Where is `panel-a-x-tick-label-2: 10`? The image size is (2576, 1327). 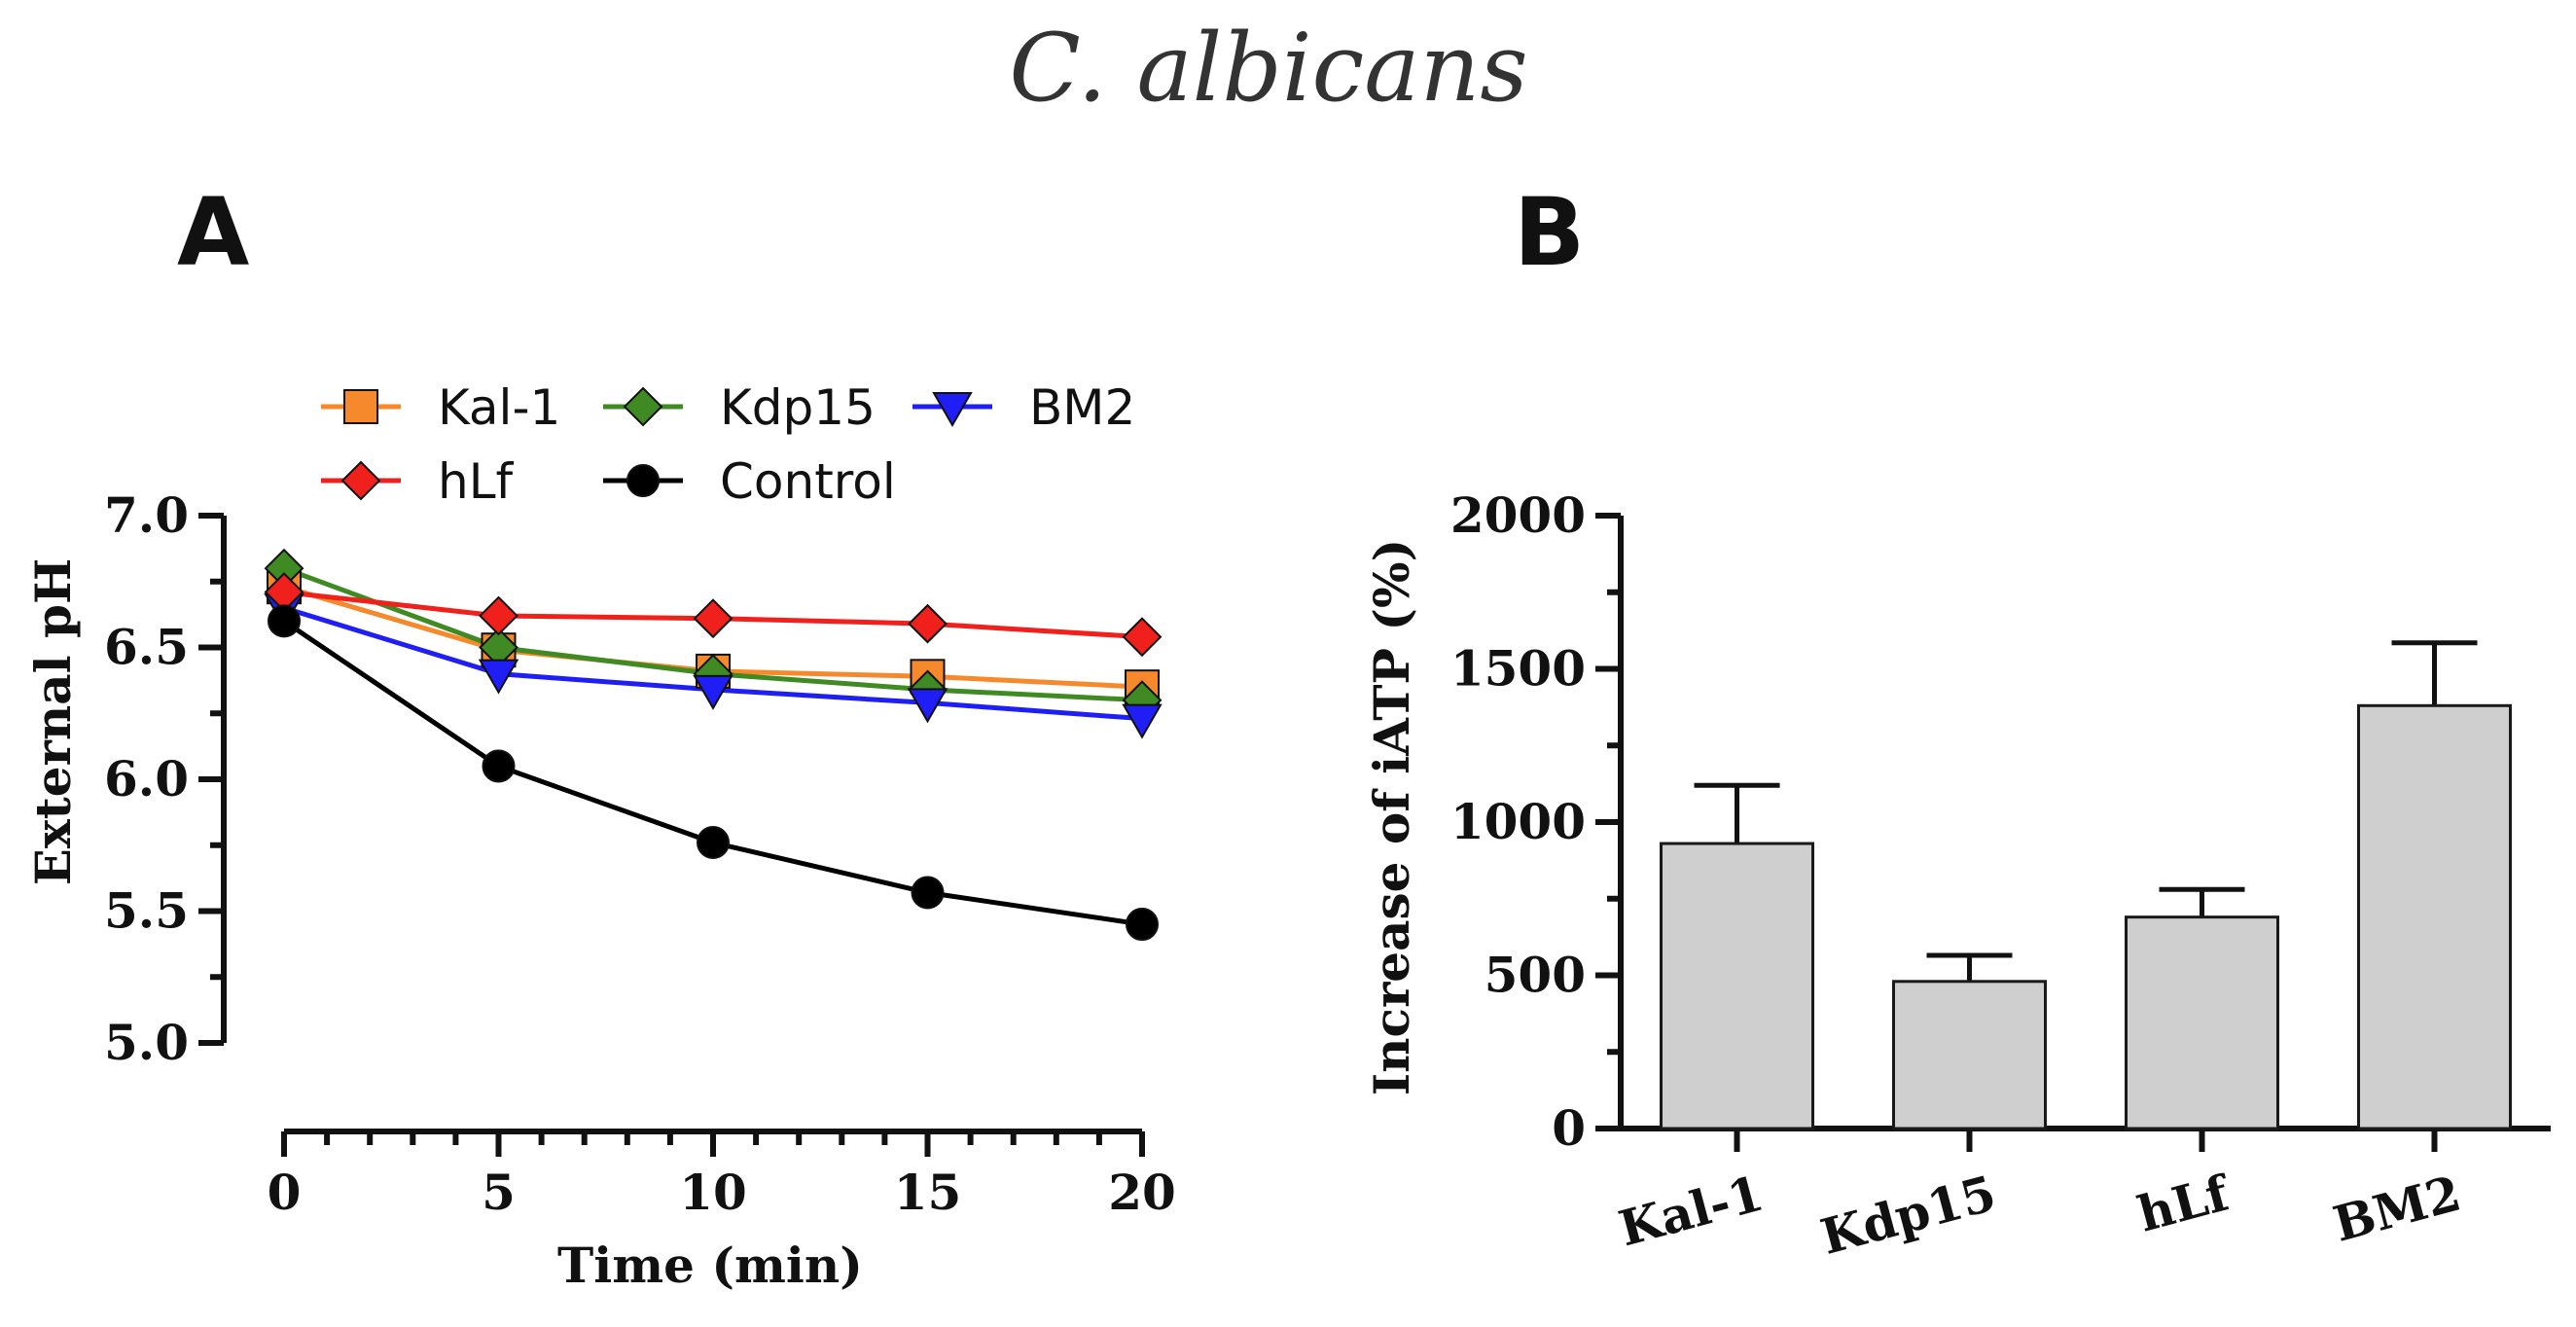
panel-a-x-tick-label-2: 10 is located at coordinates (713, 1192).